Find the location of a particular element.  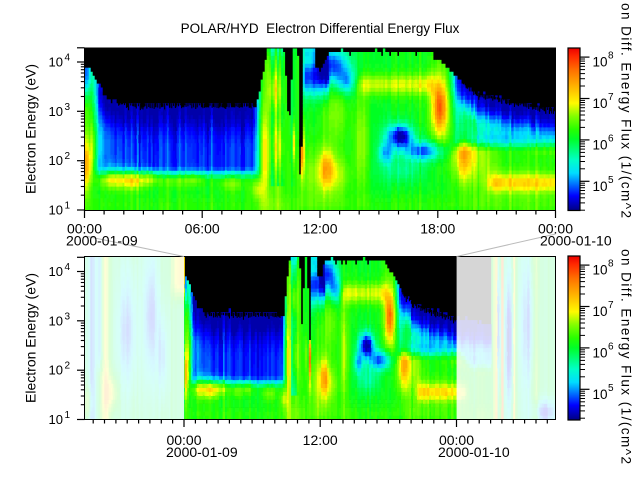

svg-text: 18:00 is located at coordinates (437, 229).